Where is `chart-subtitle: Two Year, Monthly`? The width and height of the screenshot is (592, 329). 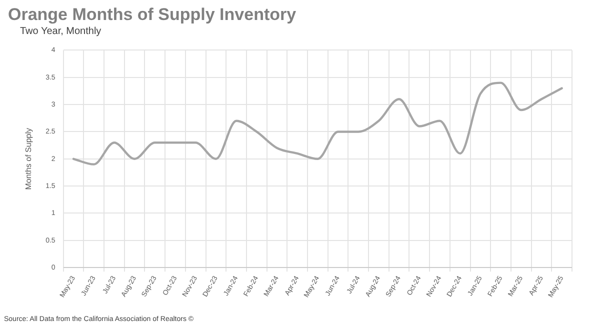 chart-subtitle: Two Year, Monthly is located at coordinates (61, 31).